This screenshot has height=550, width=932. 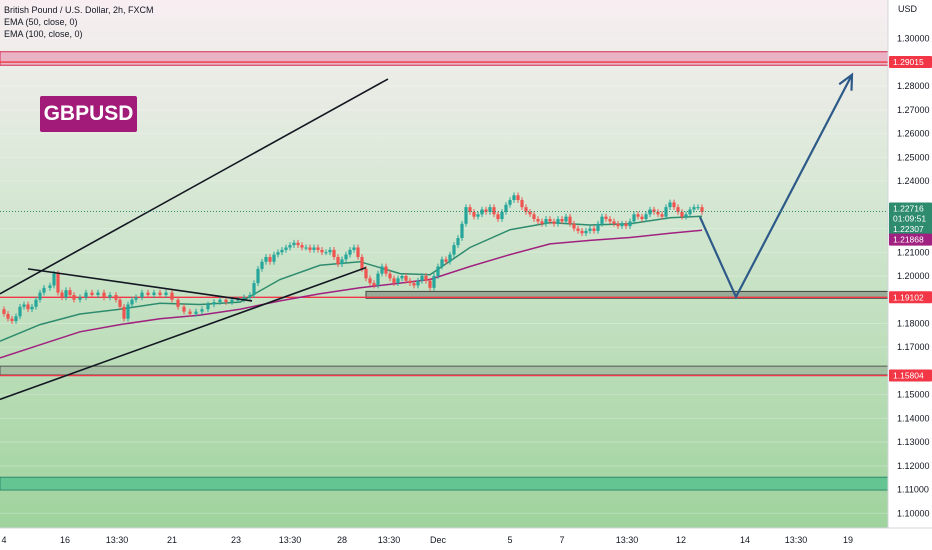 I want to click on price-tag-label: 1.22307, so click(x=908, y=229).